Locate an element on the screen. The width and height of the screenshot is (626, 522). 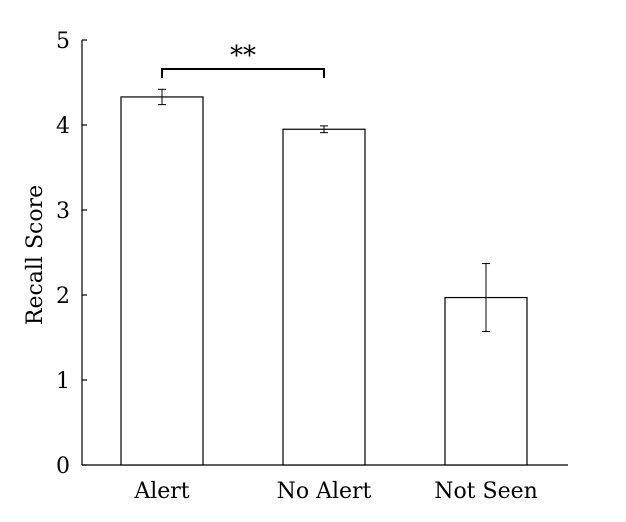
bar-no-alert is located at coordinates (324, 297).